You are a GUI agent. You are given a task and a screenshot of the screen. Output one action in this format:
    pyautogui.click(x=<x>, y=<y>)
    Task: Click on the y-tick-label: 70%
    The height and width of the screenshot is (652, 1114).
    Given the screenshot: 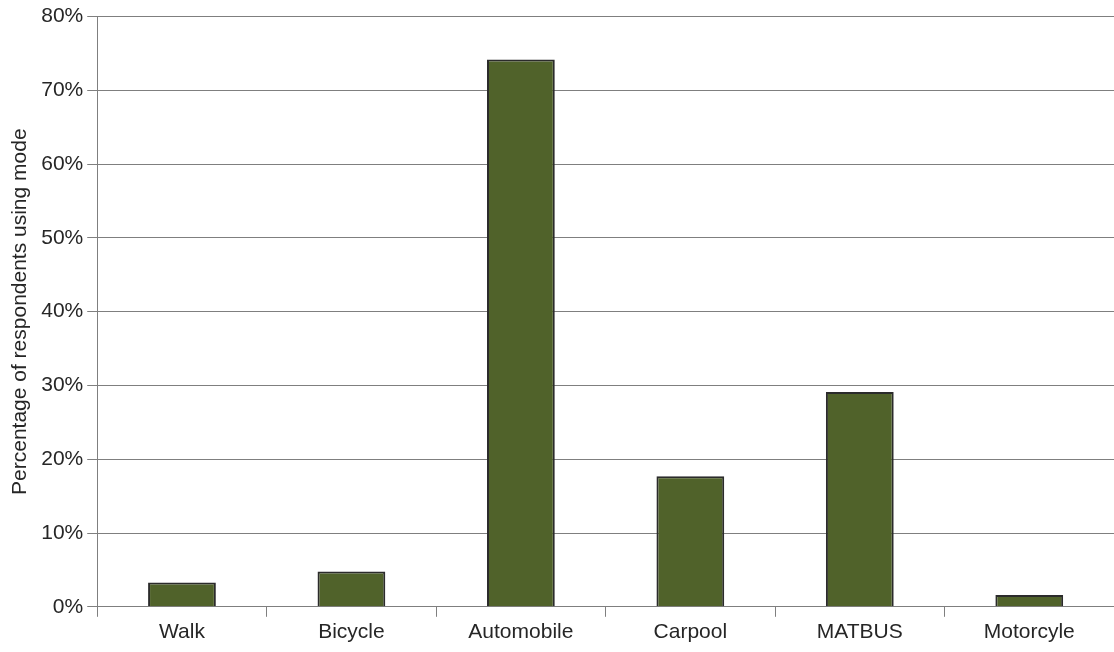 What is the action you would take?
    pyautogui.click(x=62, y=89)
    